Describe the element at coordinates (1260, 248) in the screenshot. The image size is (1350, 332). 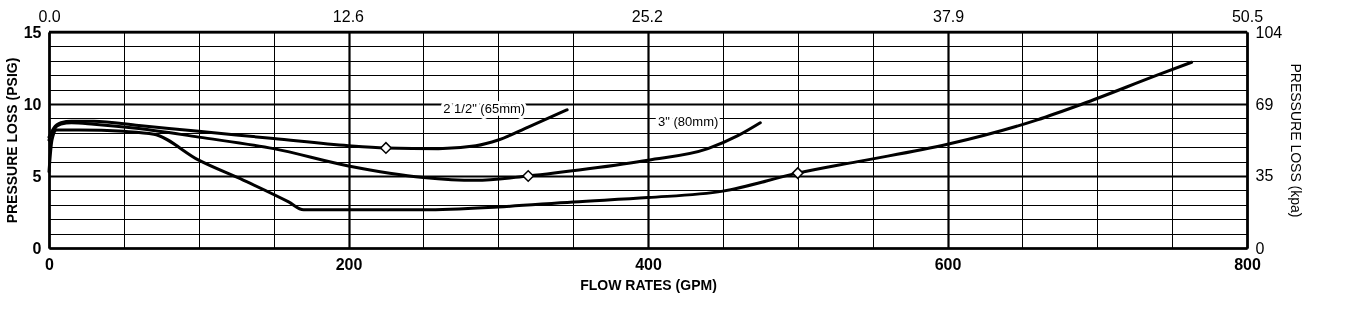
I see `y2-tick-label: 0` at that location.